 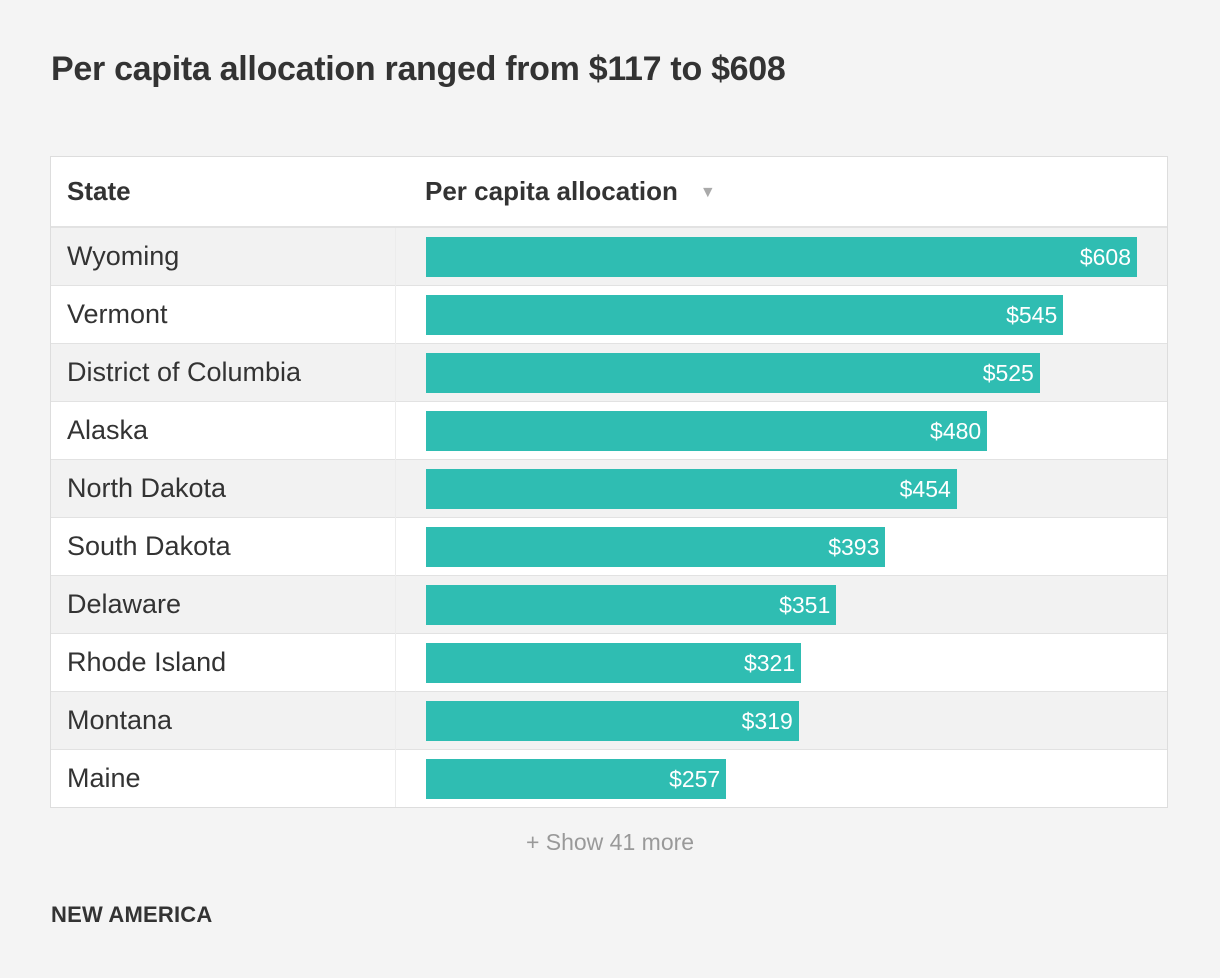 What do you see at coordinates (732, 372) in the screenshot?
I see `allocation-bar: $525` at bounding box center [732, 372].